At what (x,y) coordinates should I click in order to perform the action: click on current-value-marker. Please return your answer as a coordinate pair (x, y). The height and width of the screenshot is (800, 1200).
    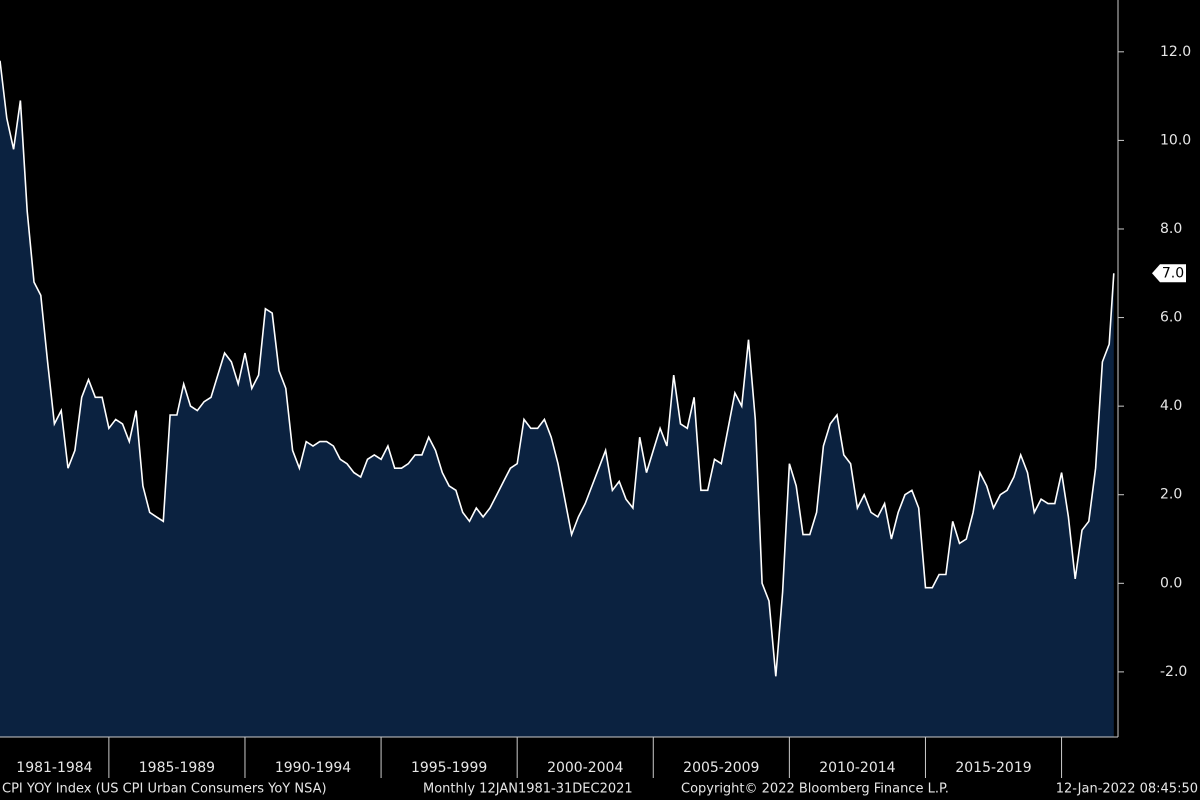
    Looking at the image, I should click on (1169, 273).